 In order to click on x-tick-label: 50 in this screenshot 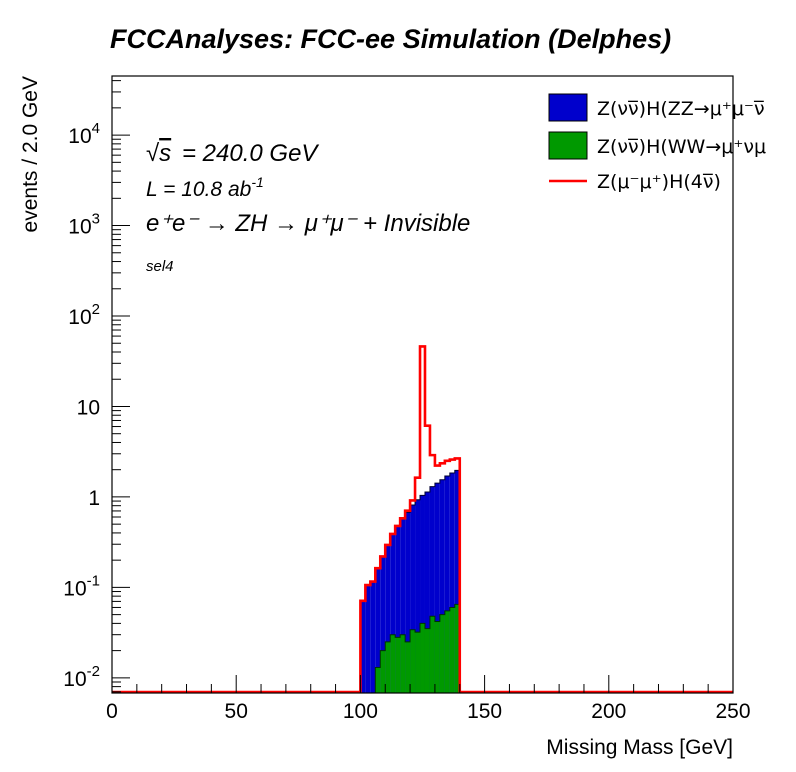, I will do `click(236, 711)`.